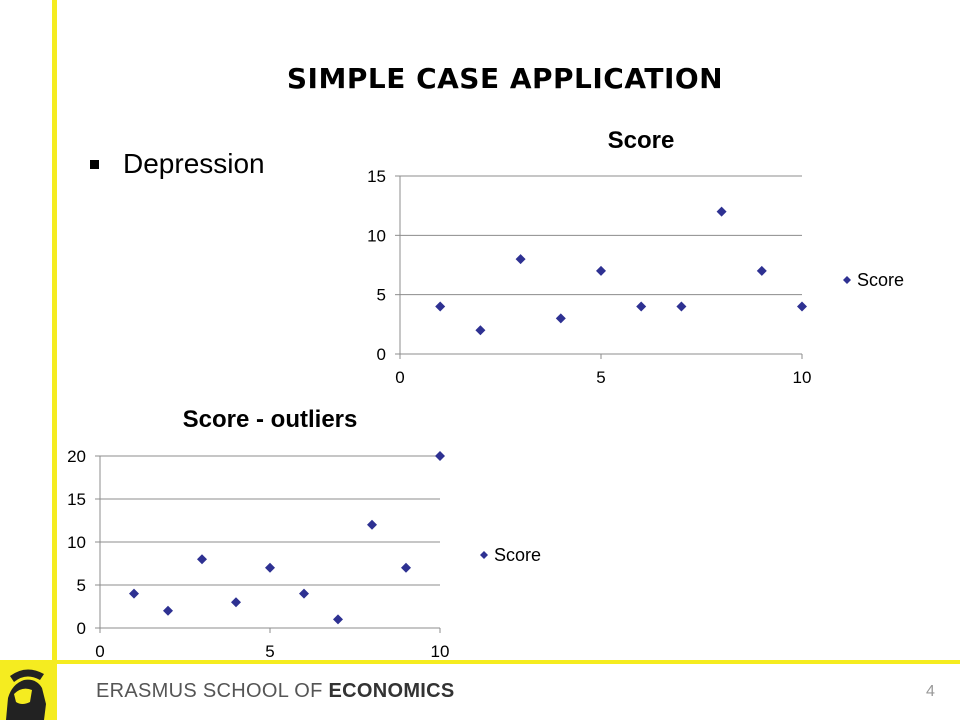 The width and height of the screenshot is (960, 720). I want to click on bullet-text: Depression, so click(194, 163).